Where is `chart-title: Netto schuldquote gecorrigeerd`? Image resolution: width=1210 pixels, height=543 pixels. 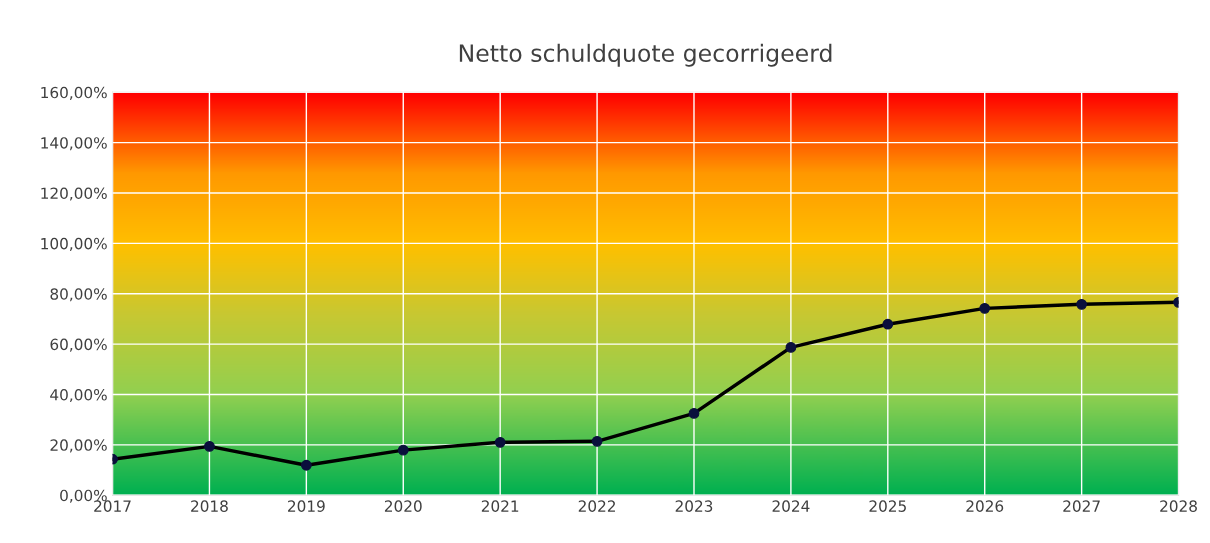 chart-title: Netto schuldquote gecorrigeerd is located at coordinates (645, 55).